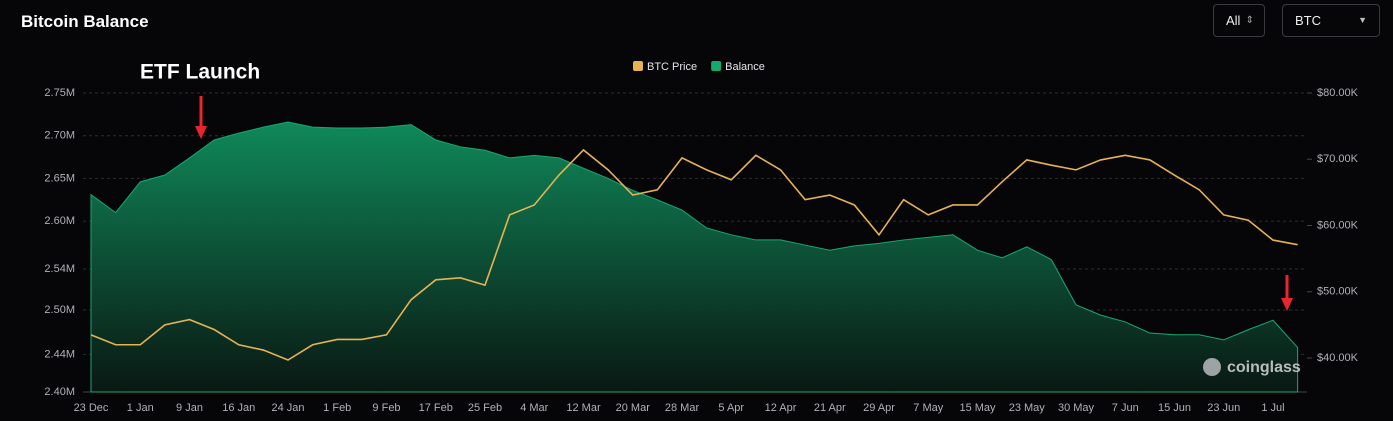  What do you see at coordinates (386, 408) in the screenshot?
I see `x-tick-label: 9 Feb` at bounding box center [386, 408].